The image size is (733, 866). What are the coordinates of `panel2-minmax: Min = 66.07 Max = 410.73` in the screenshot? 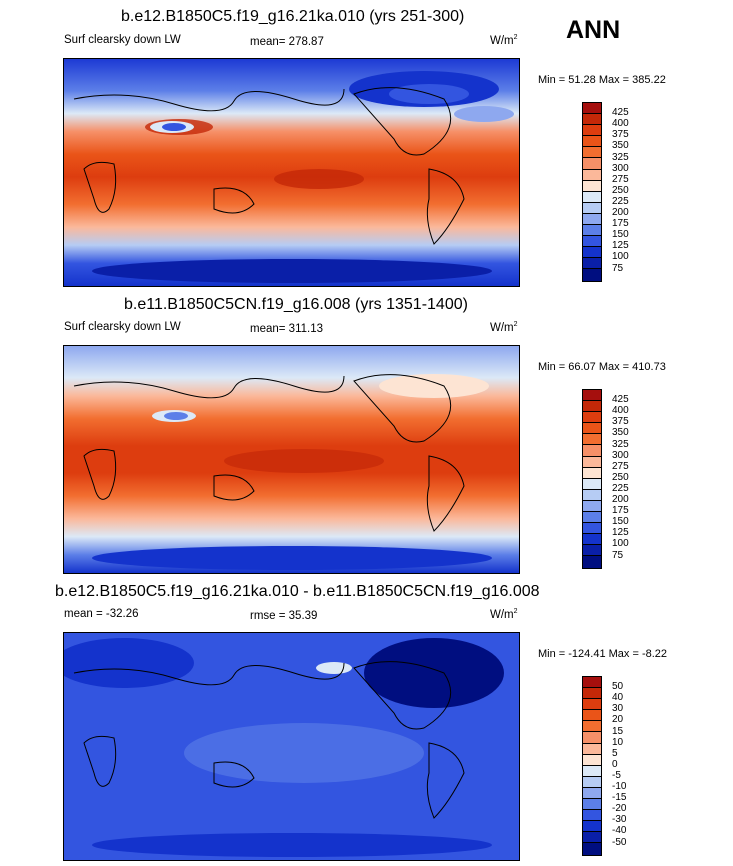 It's located at (602, 367).